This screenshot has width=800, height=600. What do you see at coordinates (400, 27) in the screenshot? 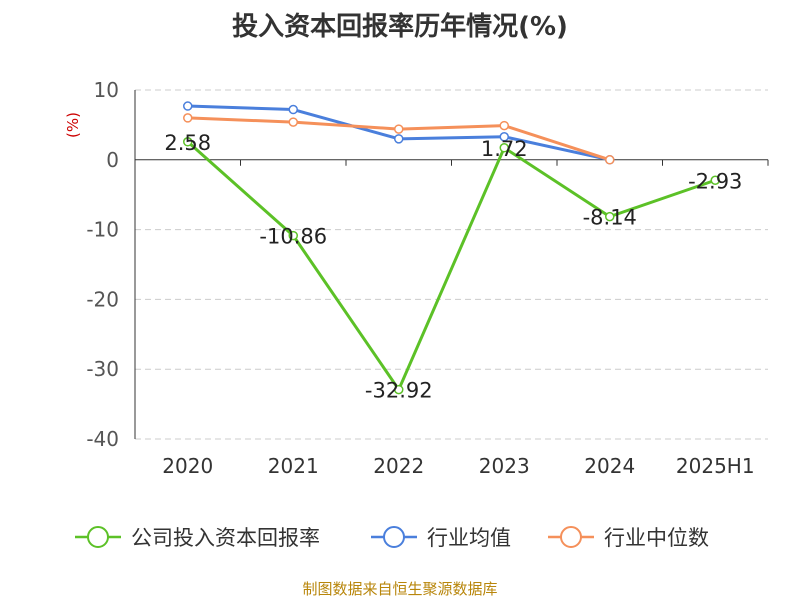
I see `chart-title: 投入资本回报率历年情况(%)` at bounding box center [400, 27].